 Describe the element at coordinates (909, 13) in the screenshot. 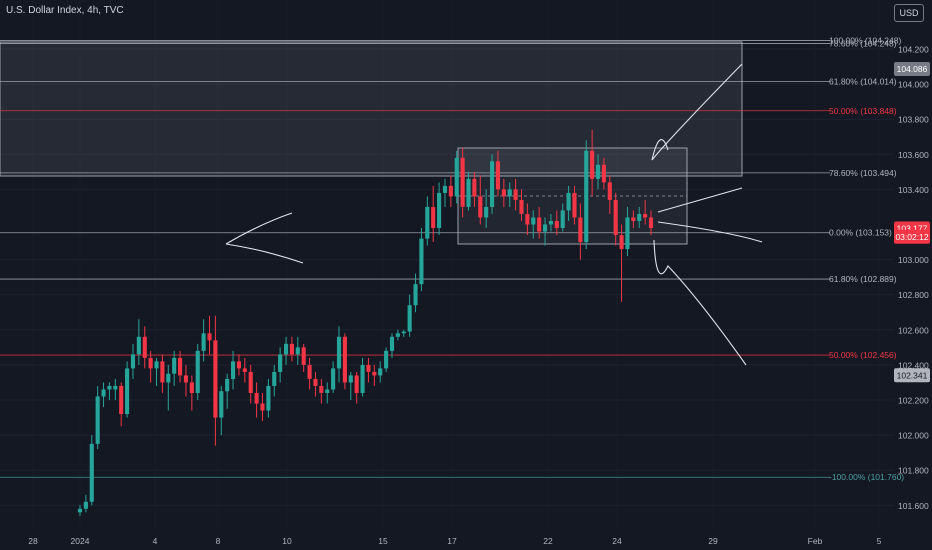

I see `currency-button: USD` at that location.